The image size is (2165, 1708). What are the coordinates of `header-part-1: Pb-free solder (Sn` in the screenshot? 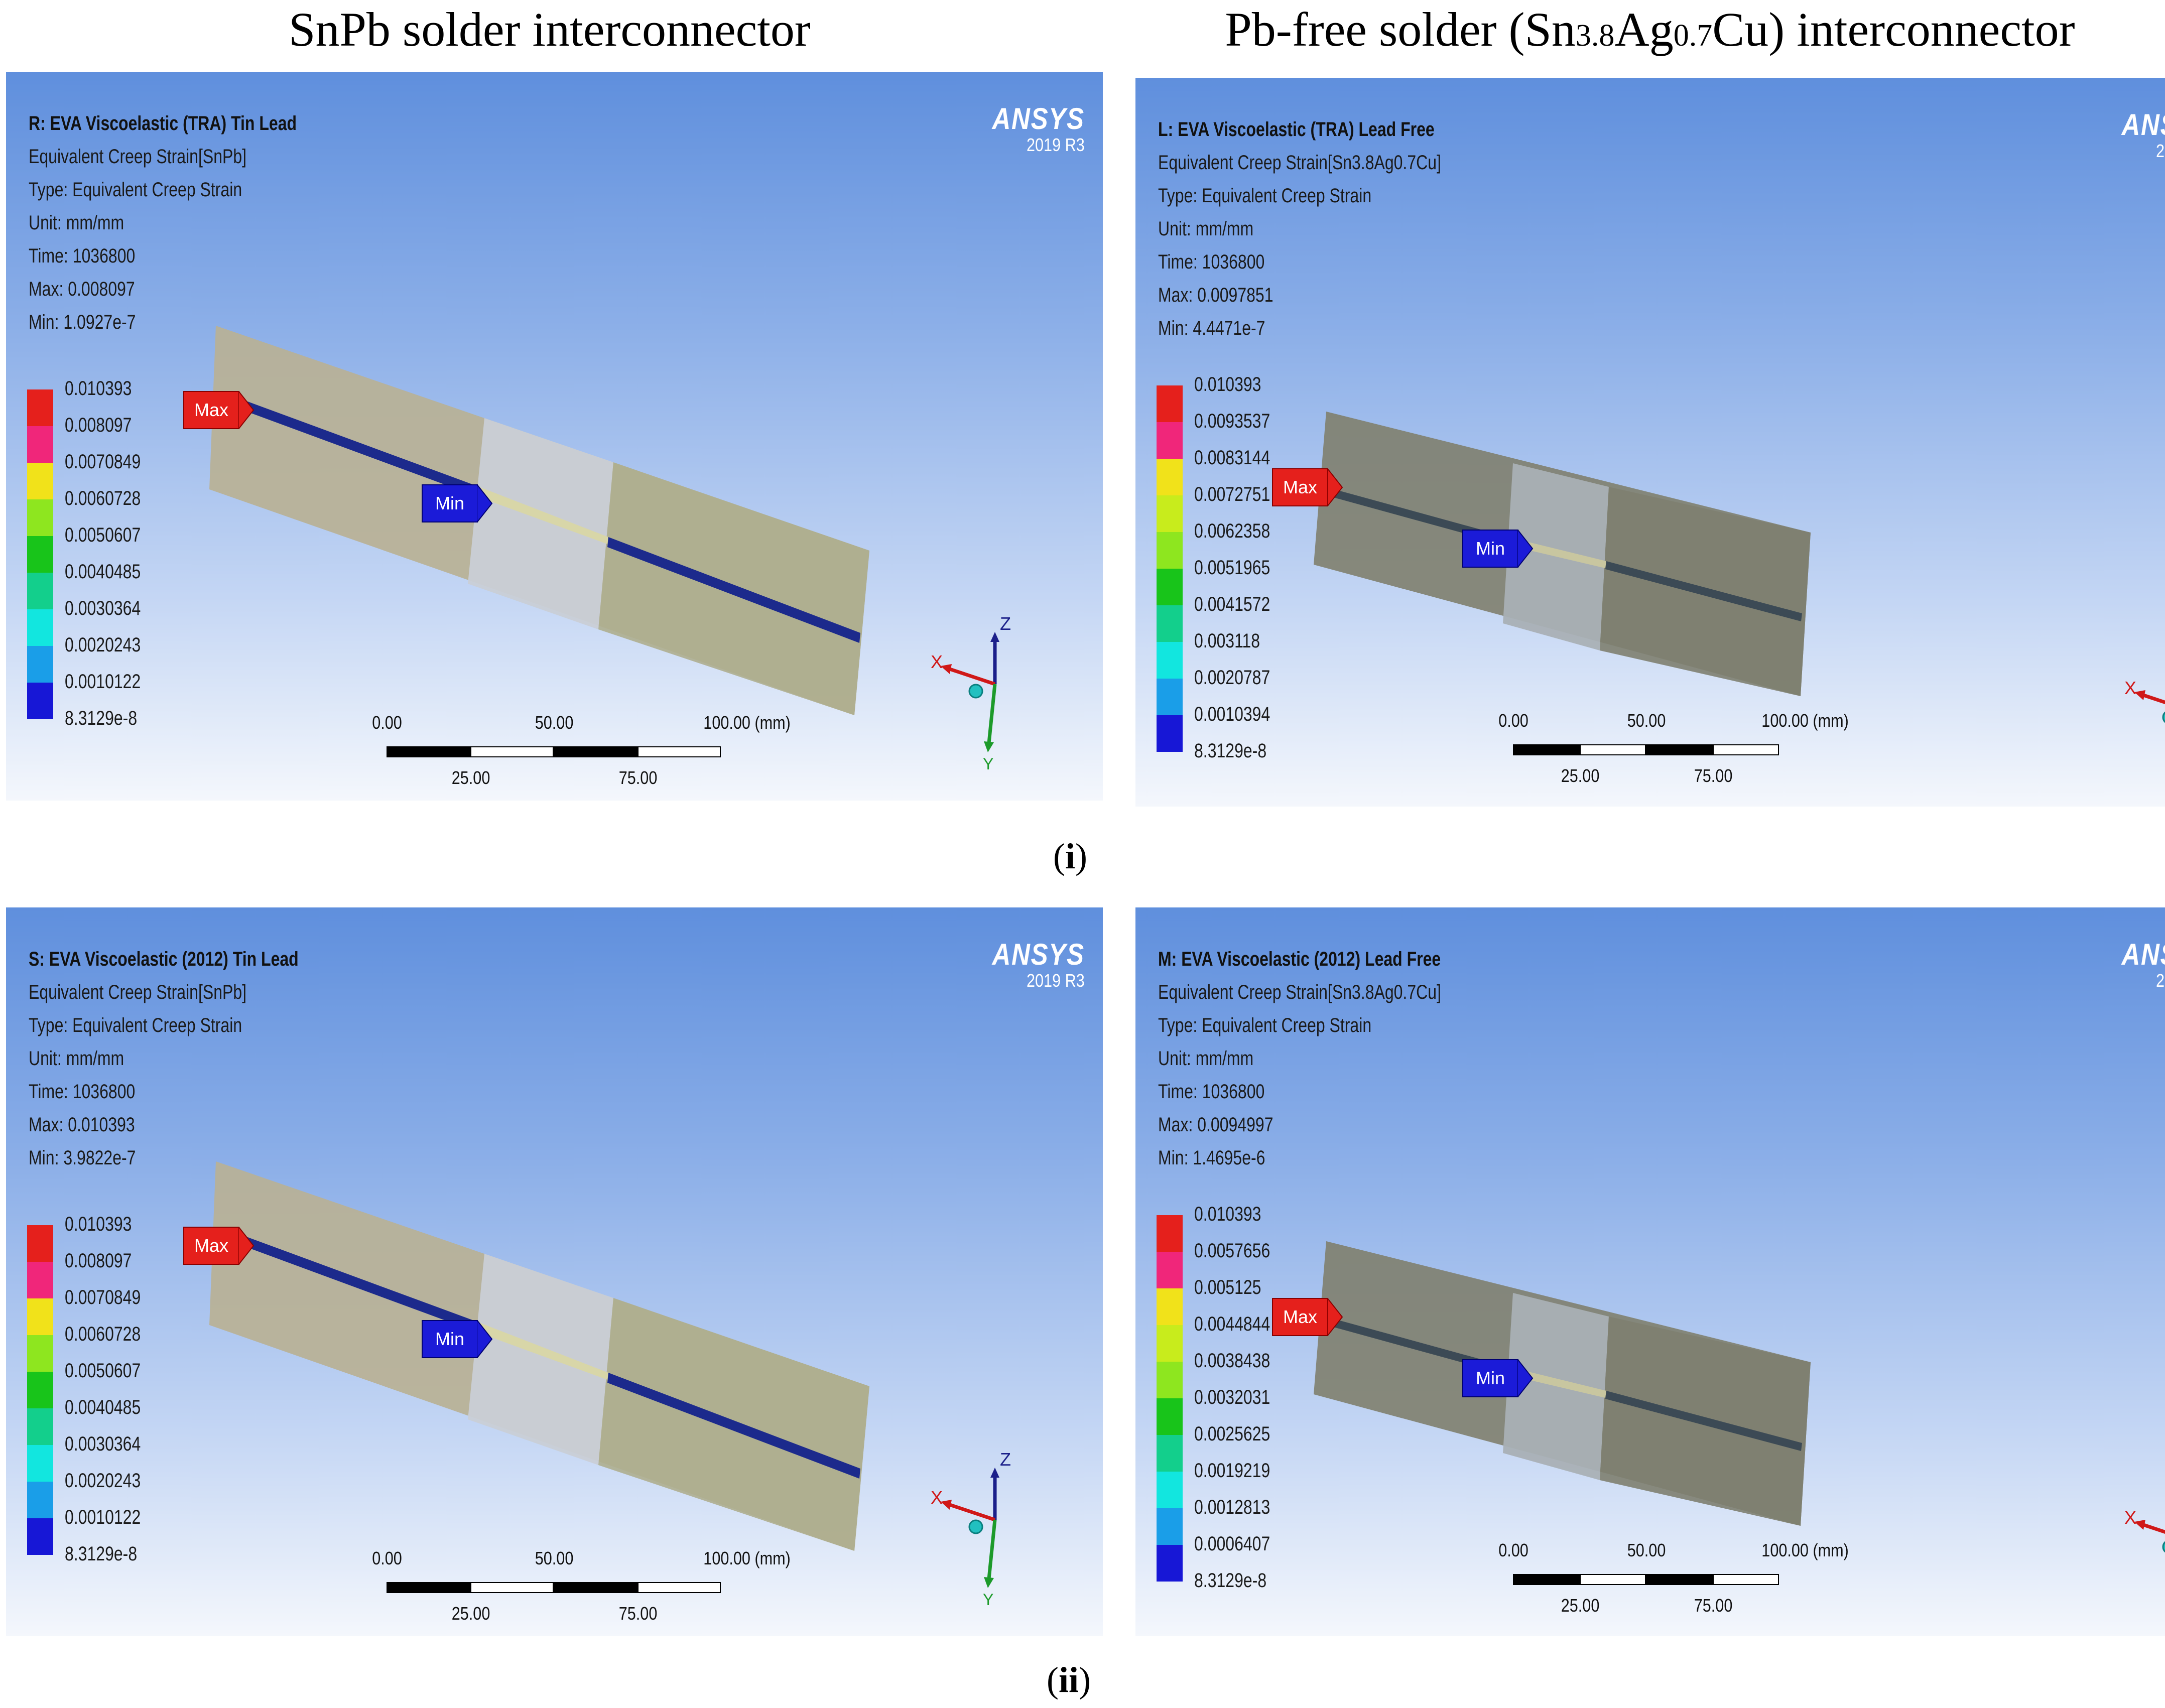 It's located at (1400, 29).